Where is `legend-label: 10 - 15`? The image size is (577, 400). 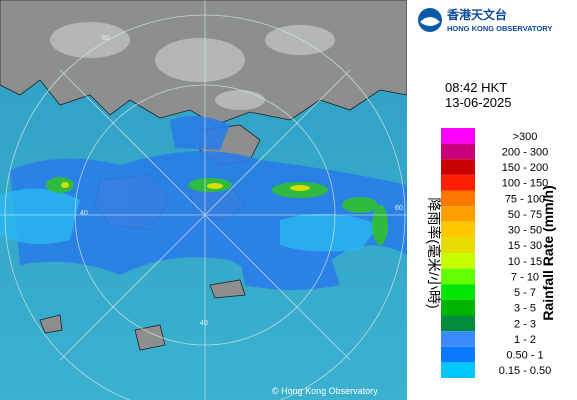
legend-label: 10 - 15 is located at coordinates (525, 262).